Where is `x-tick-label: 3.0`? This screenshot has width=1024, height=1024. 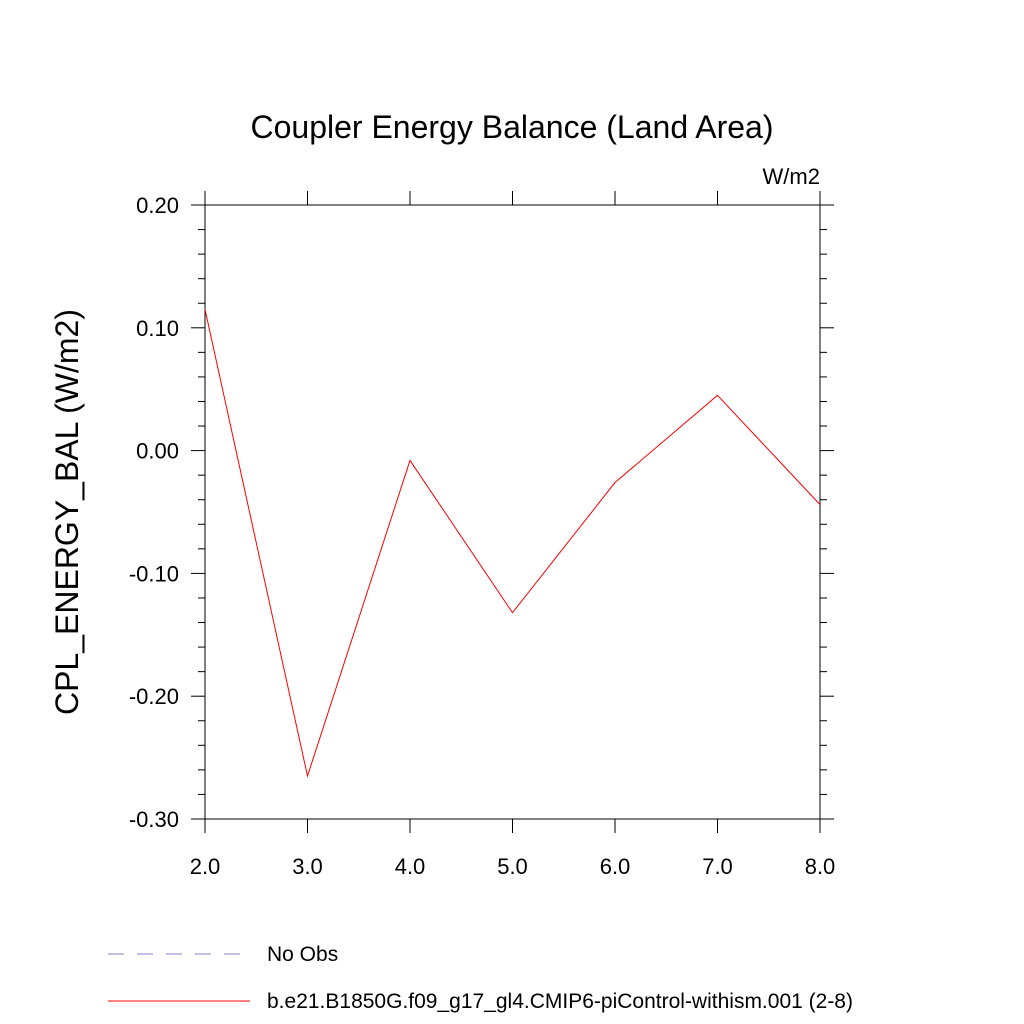 x-tick-label: 3.0 is located at coordinates (307, 866).